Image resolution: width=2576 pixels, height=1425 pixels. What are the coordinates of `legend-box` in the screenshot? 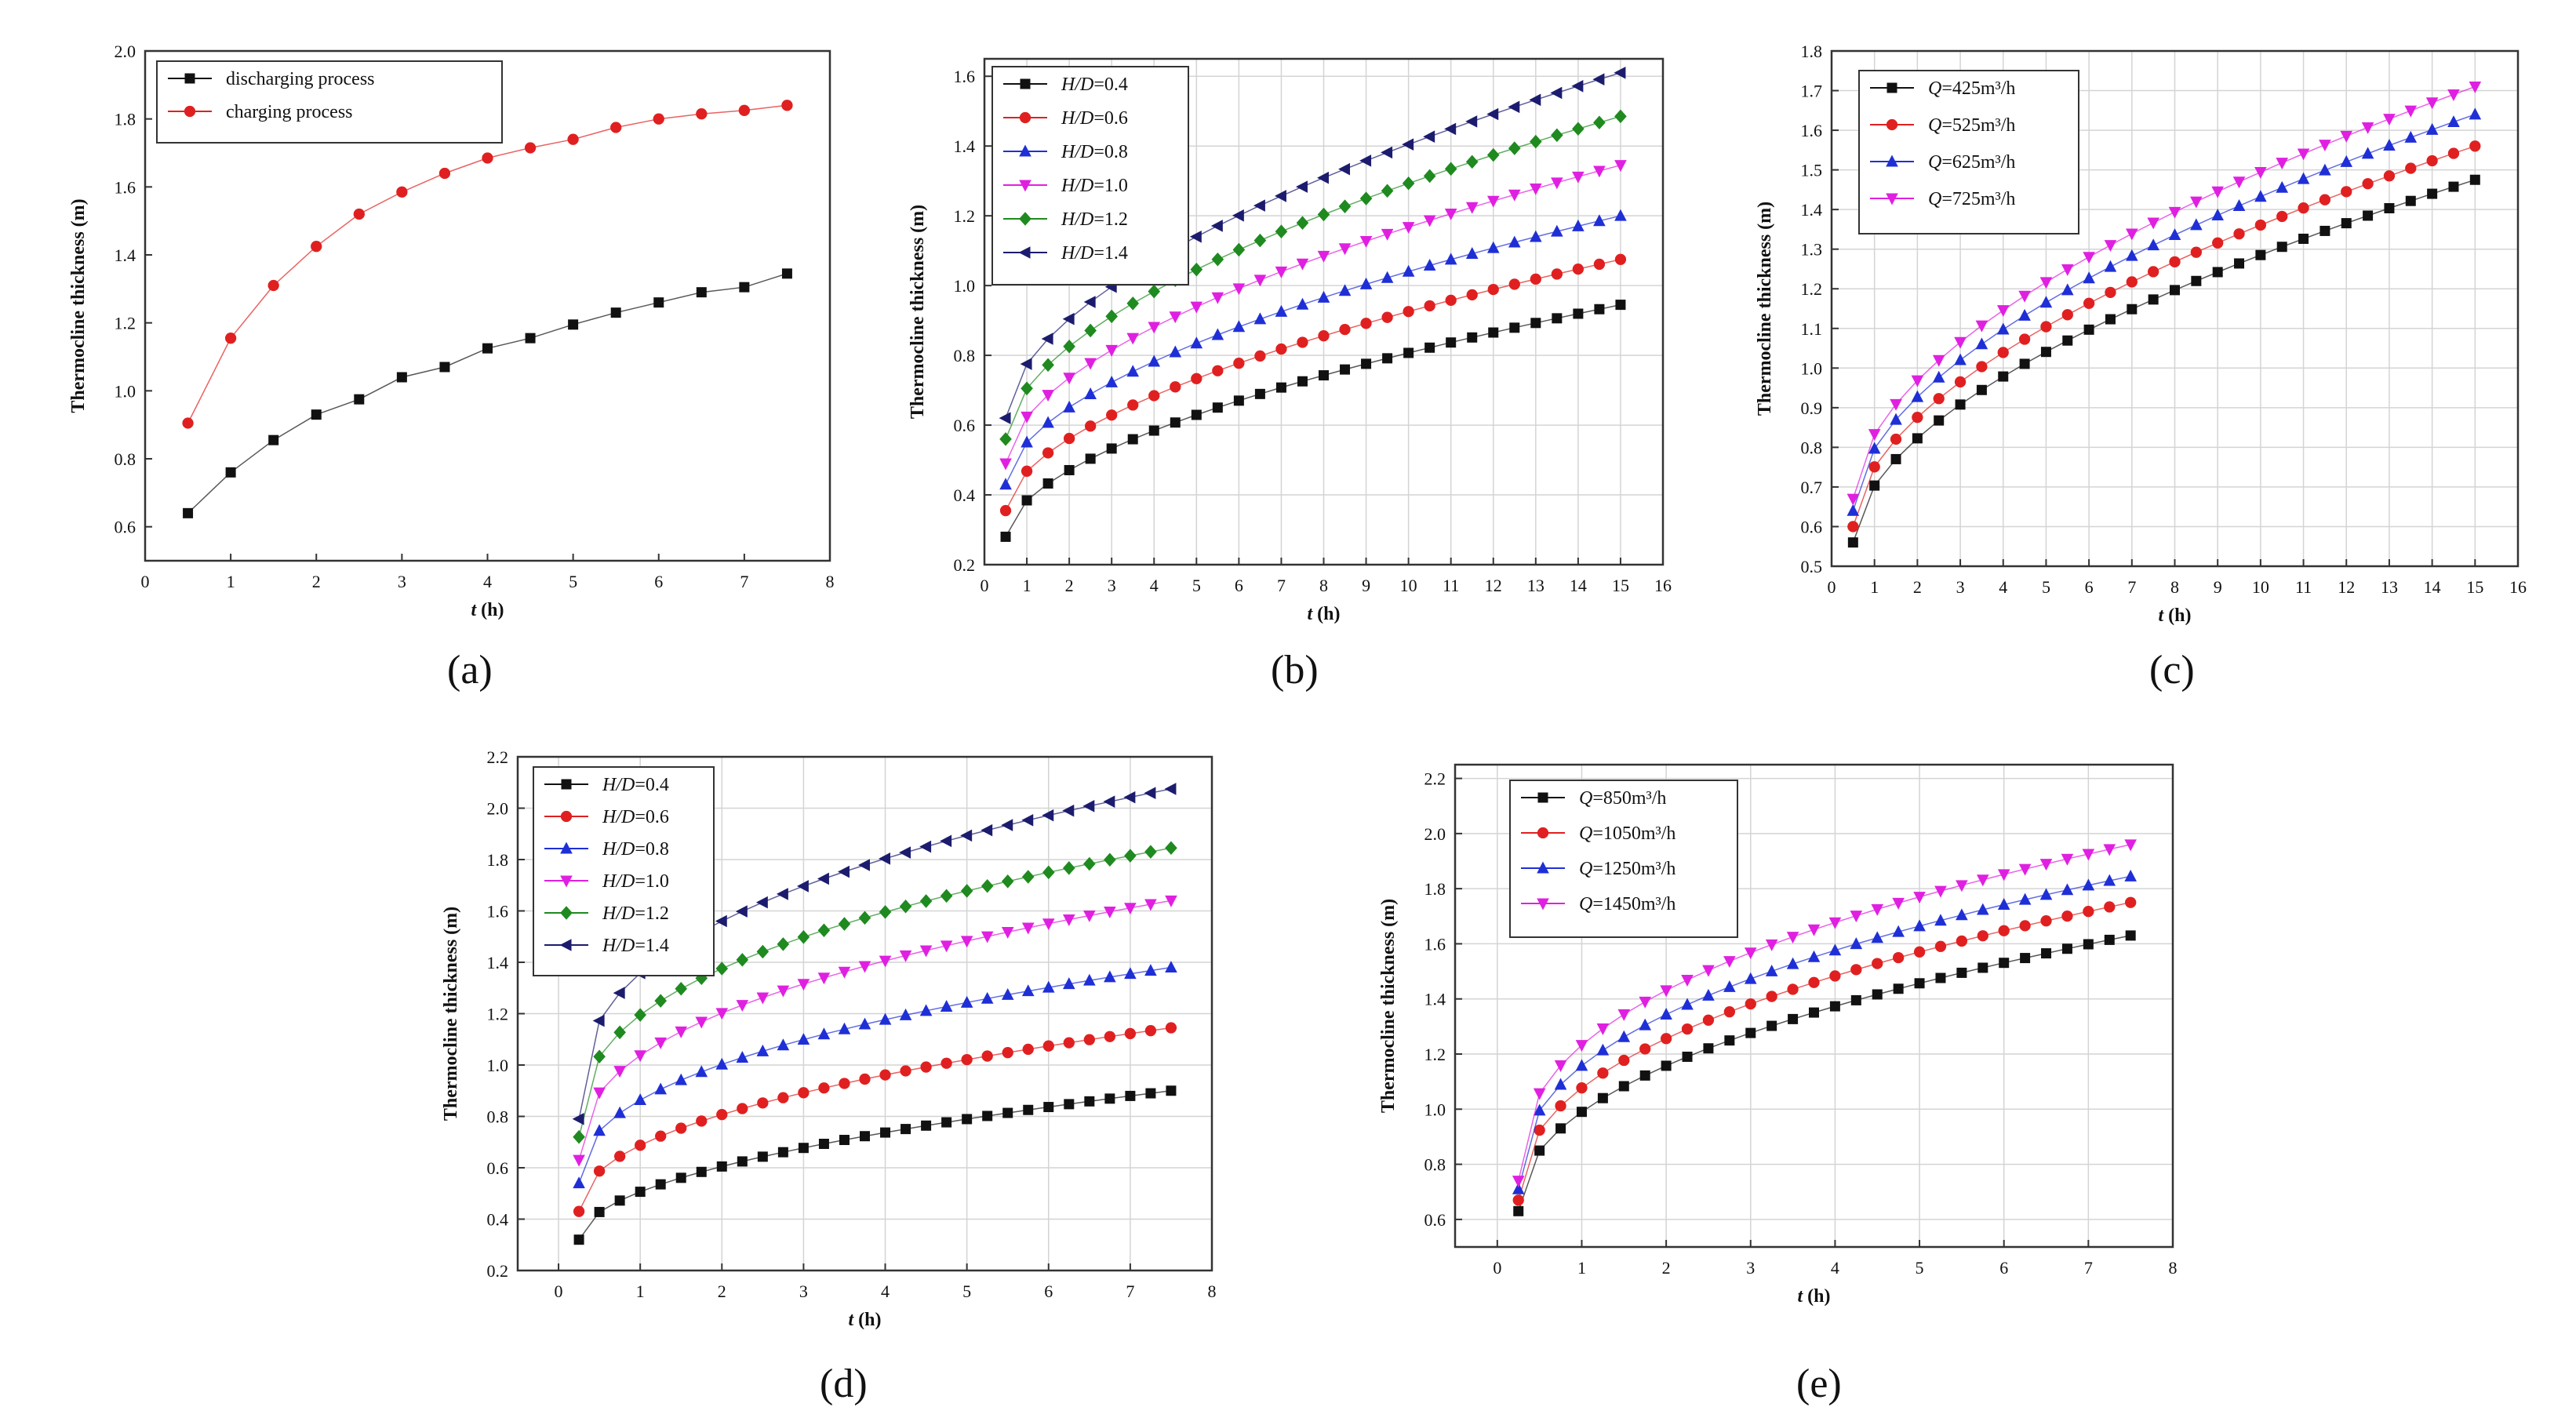 It's located at (1968, 152).